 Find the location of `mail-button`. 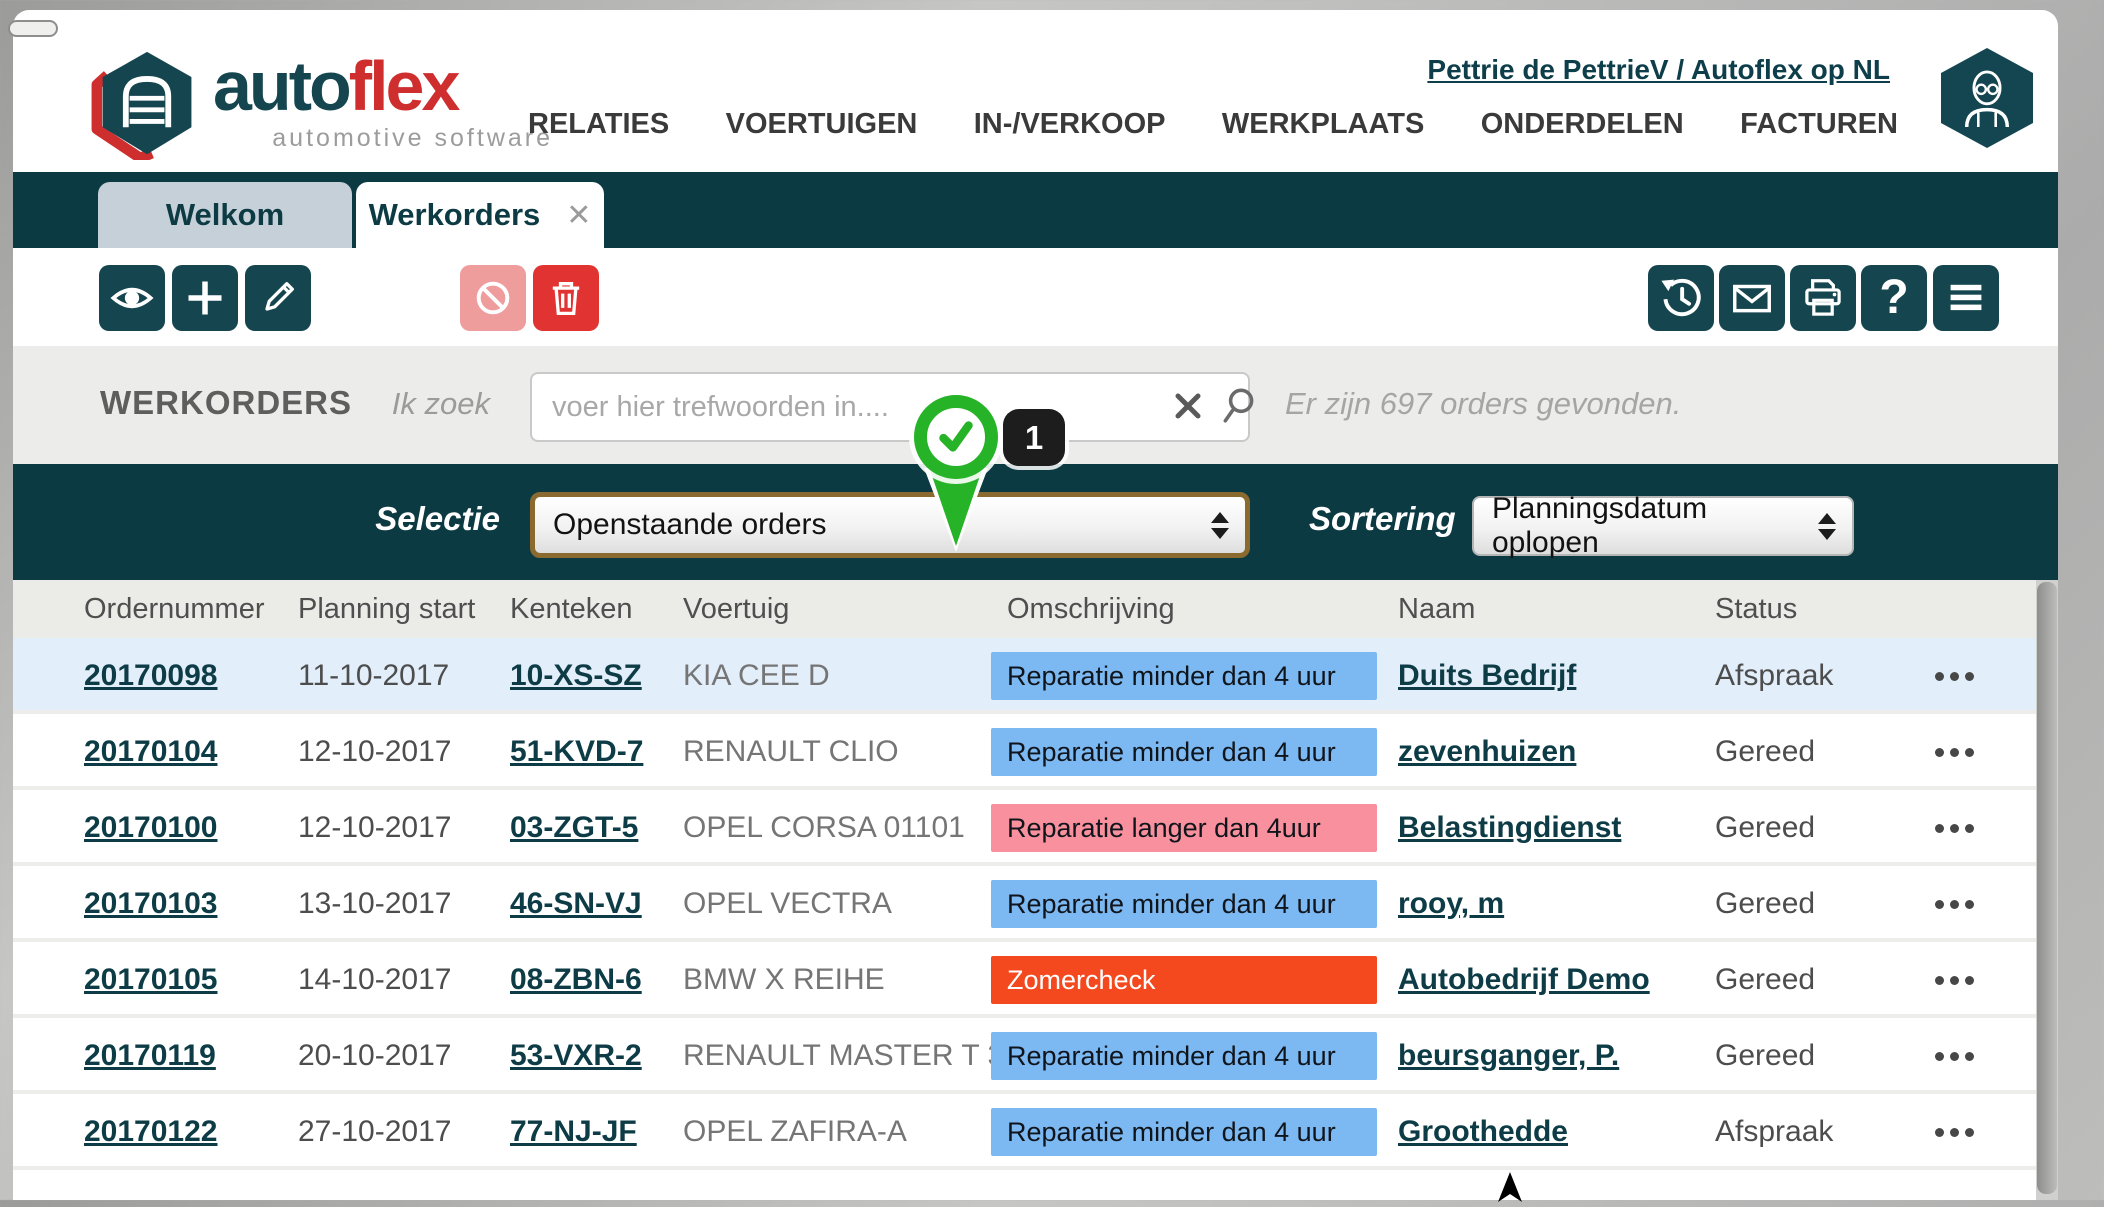

mail-button is located at coordinates (1752, 298).